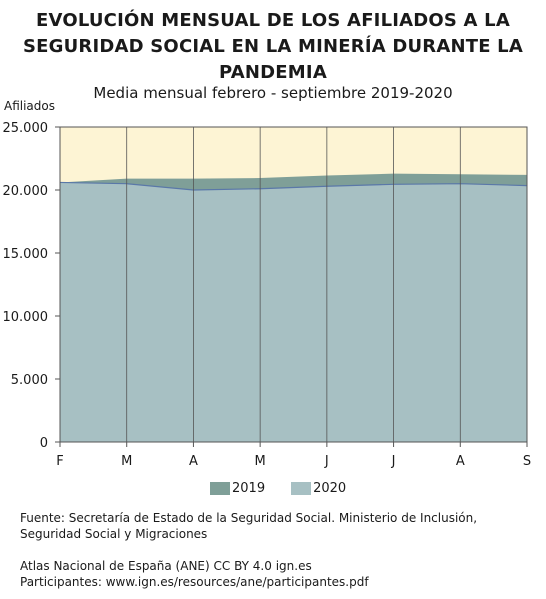  Describe the element at coordinates (220, 488) in the screenshot. I see `legend-swatch-2019` at that location.